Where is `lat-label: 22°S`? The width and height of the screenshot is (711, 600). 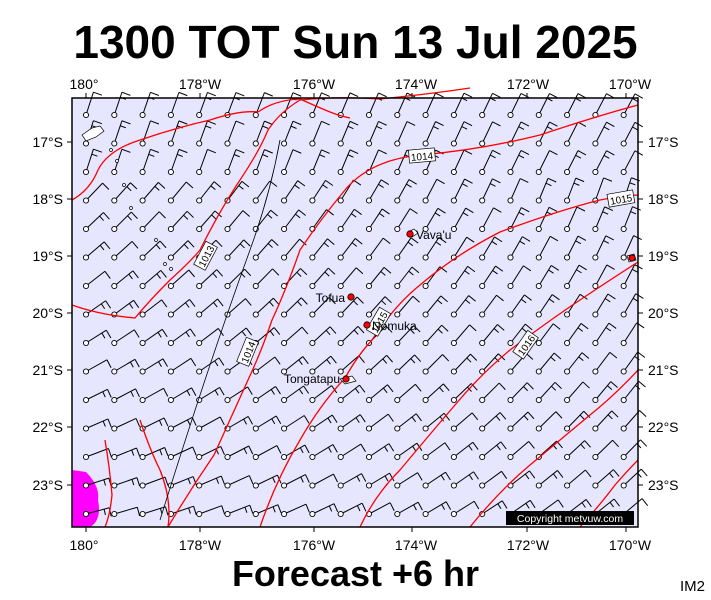 lat-label: 22°S is located at coordinates (663, 427).